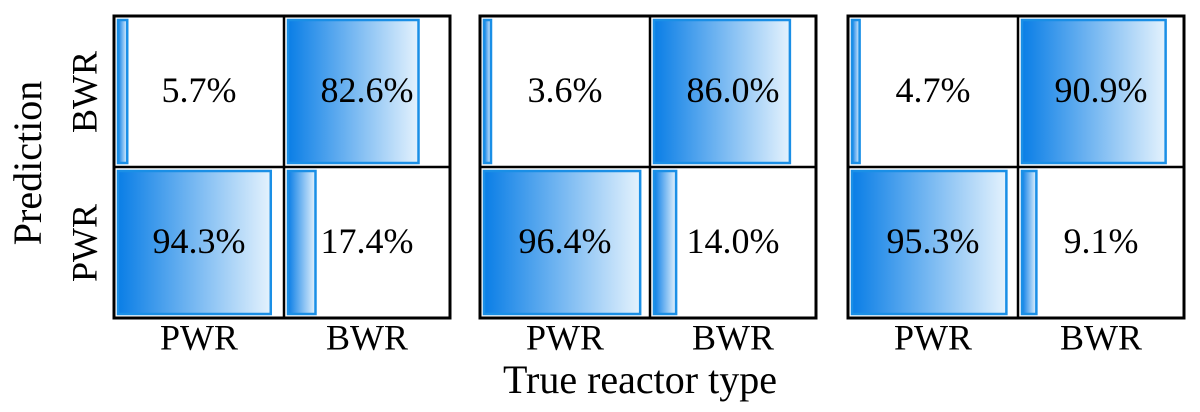 Image resolution: width=1200 pixels, height=412 pixels. Describe the element at coordinates (733, 241) in the screenshot. I see `value-label-cell-pred-pwr-true-bwr: 14.0%` at that location.